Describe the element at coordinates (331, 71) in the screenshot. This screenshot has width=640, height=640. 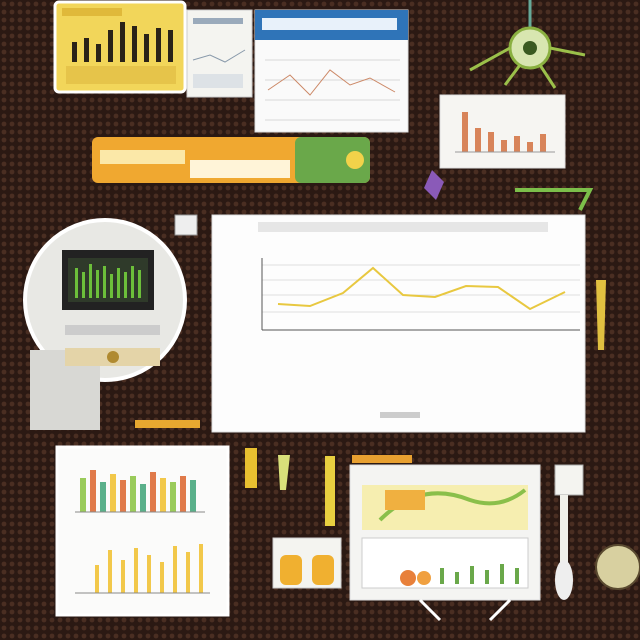
I see `blue-header-card` at that location.